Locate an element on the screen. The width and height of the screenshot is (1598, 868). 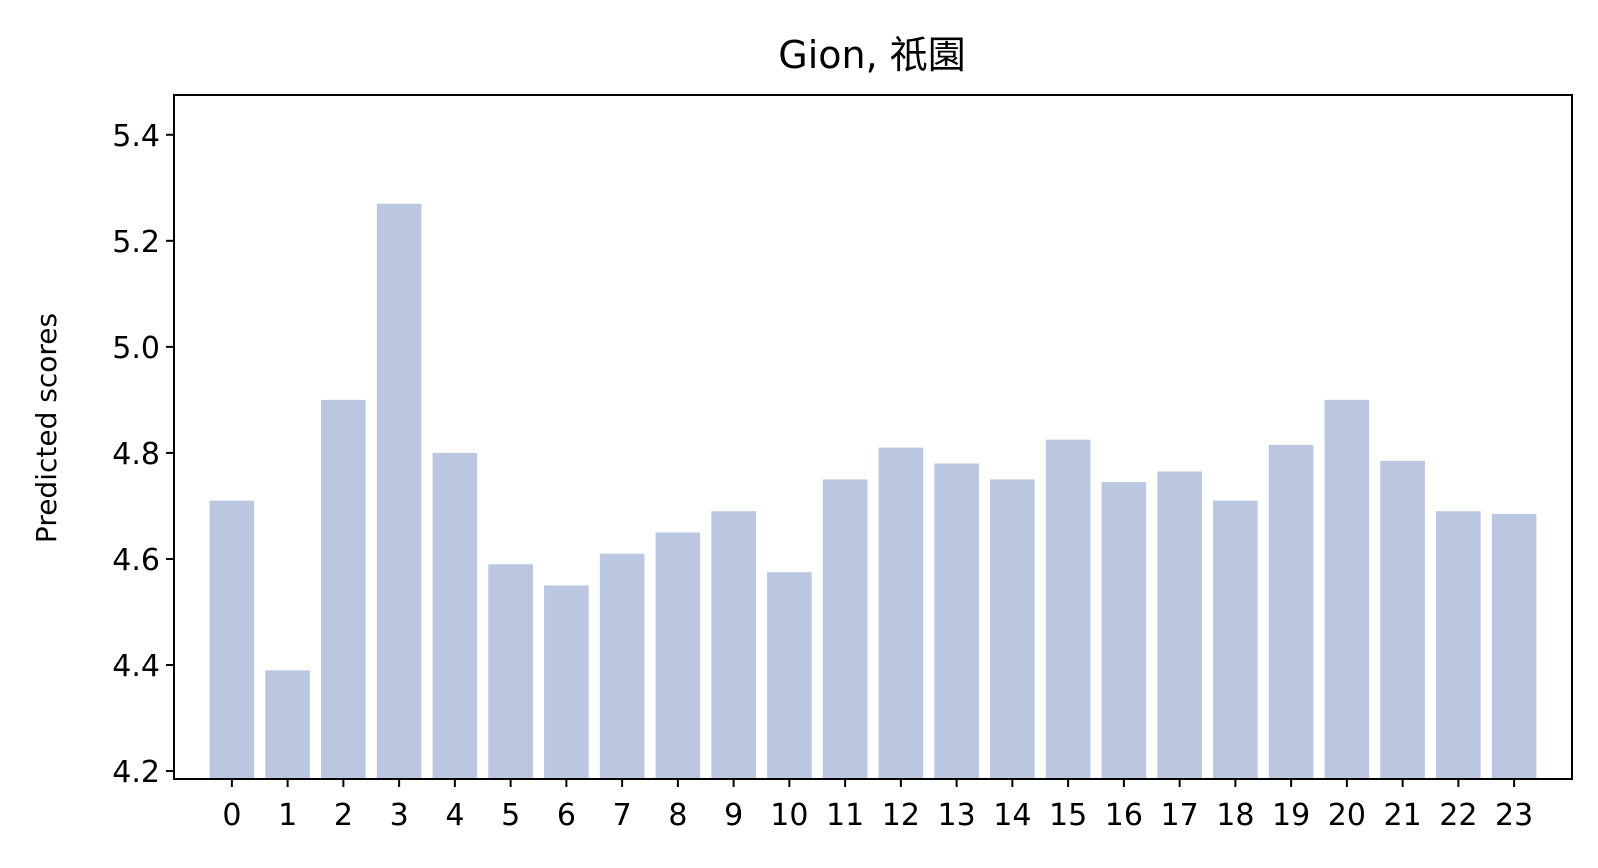
x-tick-label: 6 is located at coordinates (566, 815).